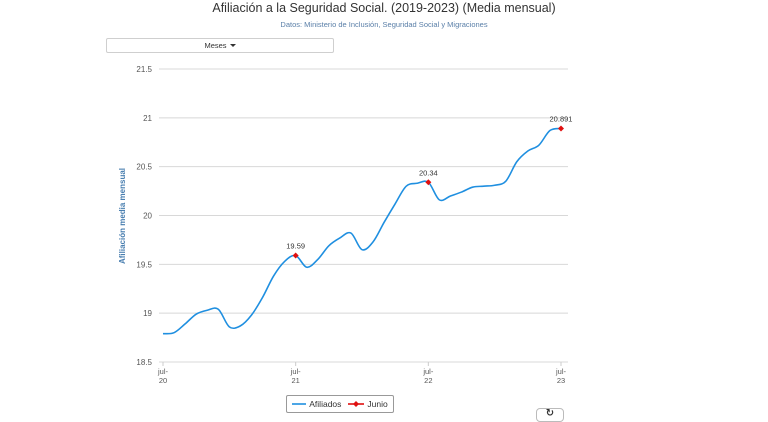 This screenshot has height=422, width=768. Describe the element at coordinates (122, 216) in the screenshot. I see `y-axis-label: Afiliación media mensual` at that location.